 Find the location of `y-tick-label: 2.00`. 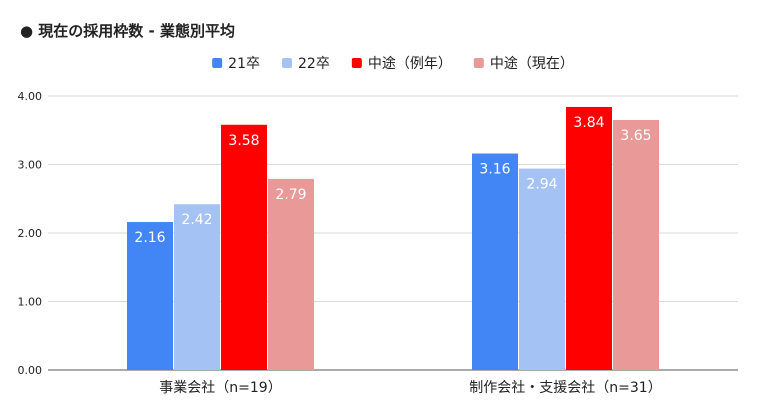

y-tick-label: 2.00 is located at coordinates (30, 233).